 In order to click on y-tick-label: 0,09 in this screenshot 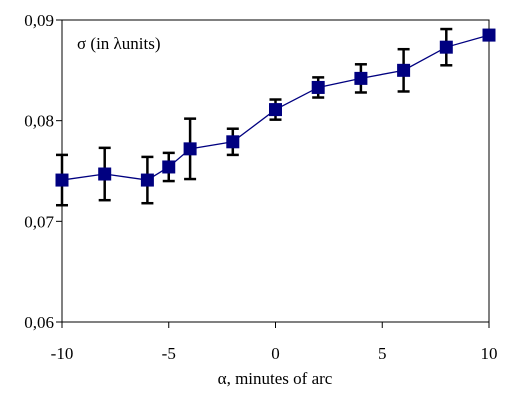, I will do `click(39, 20)`.